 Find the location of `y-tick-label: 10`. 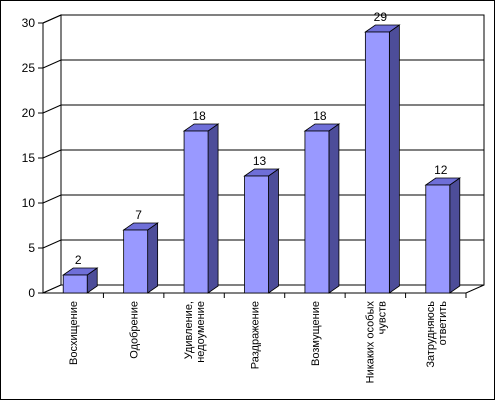

y-tick-label: 10 is located at coordinates (29, 203).